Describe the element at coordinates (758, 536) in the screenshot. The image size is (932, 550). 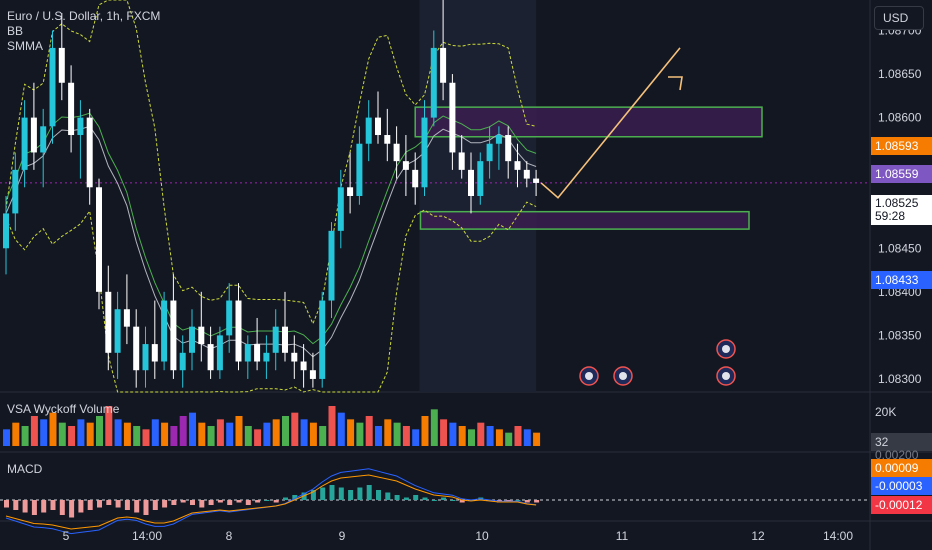
I see `time-tick-label: 12` at that location.